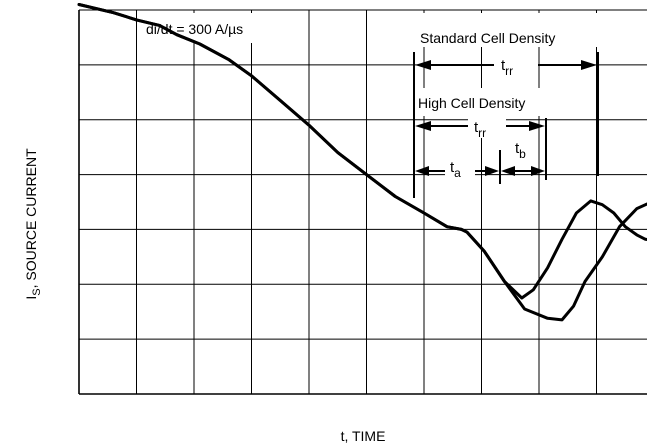 The width and height of the screenshot is (647, 445). I want to click on standard-label-bg, so click(505, 30).